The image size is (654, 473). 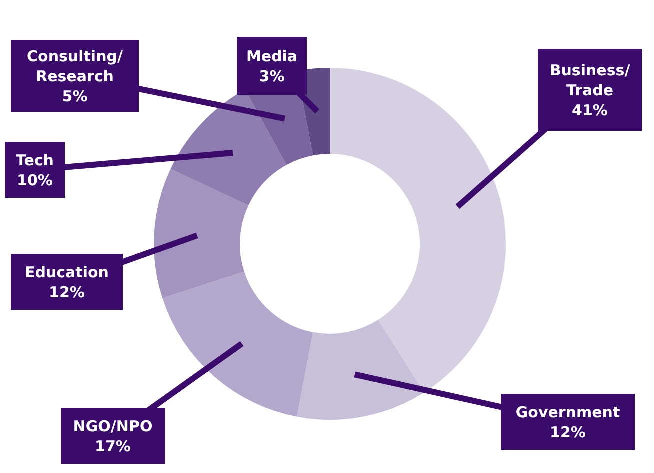 What do you see at coordinates (568, 412) in the screenshot?
I see `slice-label: Government` at bounding box center [568, 412].